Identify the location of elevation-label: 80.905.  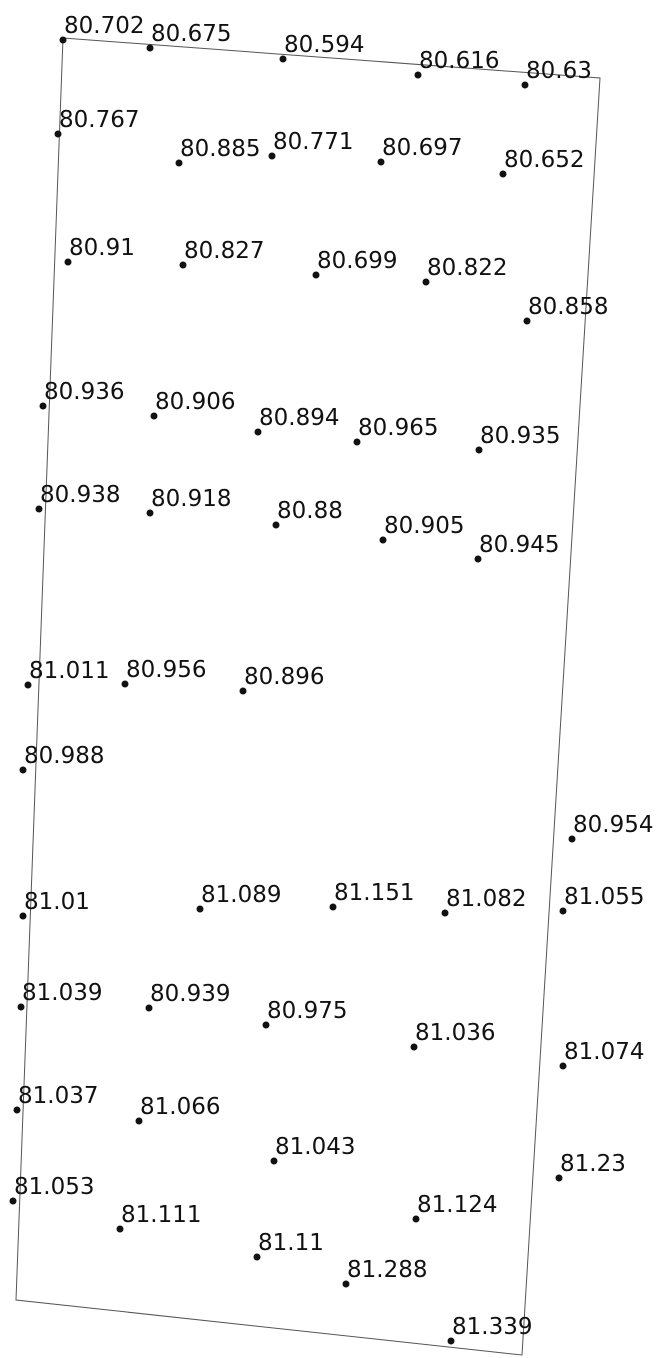
(424, 526).